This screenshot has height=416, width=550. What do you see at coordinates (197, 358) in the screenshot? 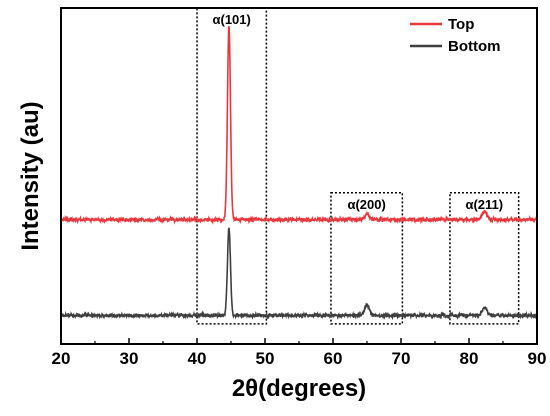
I see `x-tick-label: 40` at bounding box center [197, 358].